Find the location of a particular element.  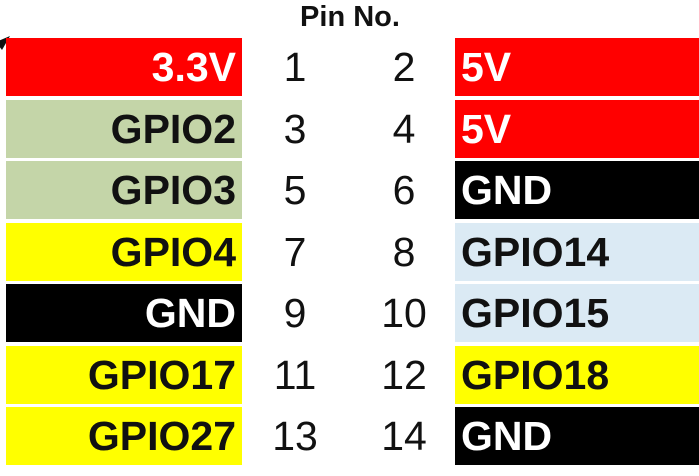

odd-pin-number: 3 is located at coordinates (295, 129).